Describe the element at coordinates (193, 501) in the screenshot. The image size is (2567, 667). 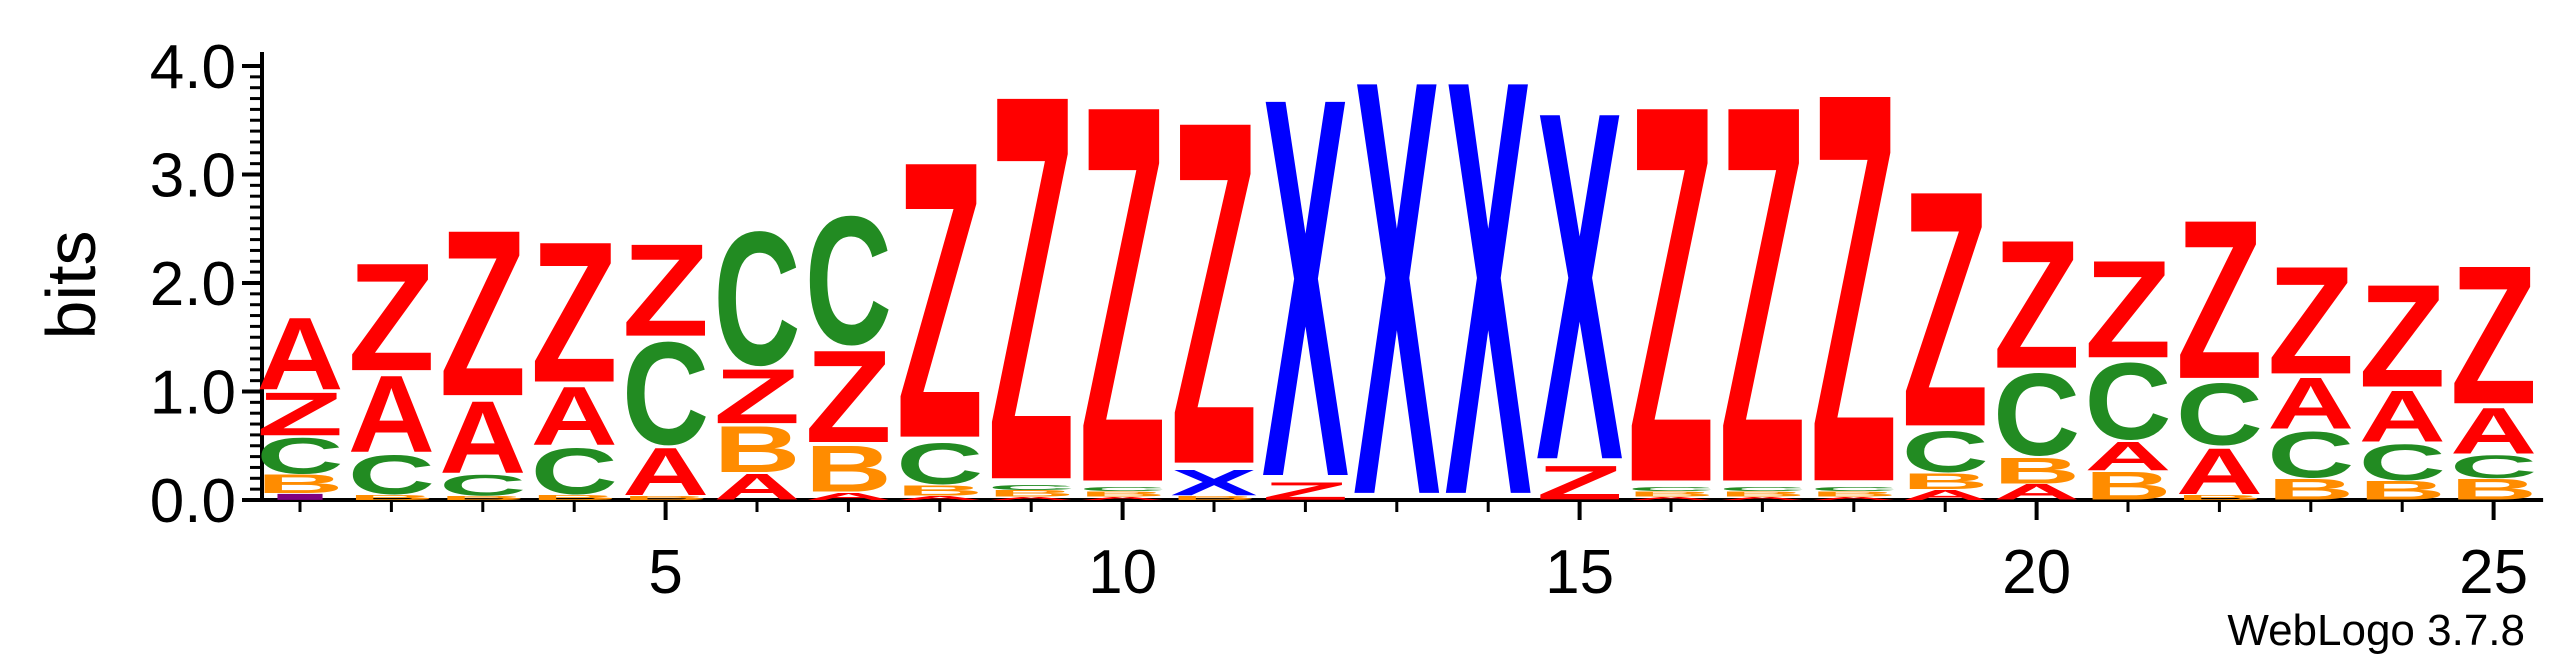
I see `y-tick-label: 0.0` at that location.